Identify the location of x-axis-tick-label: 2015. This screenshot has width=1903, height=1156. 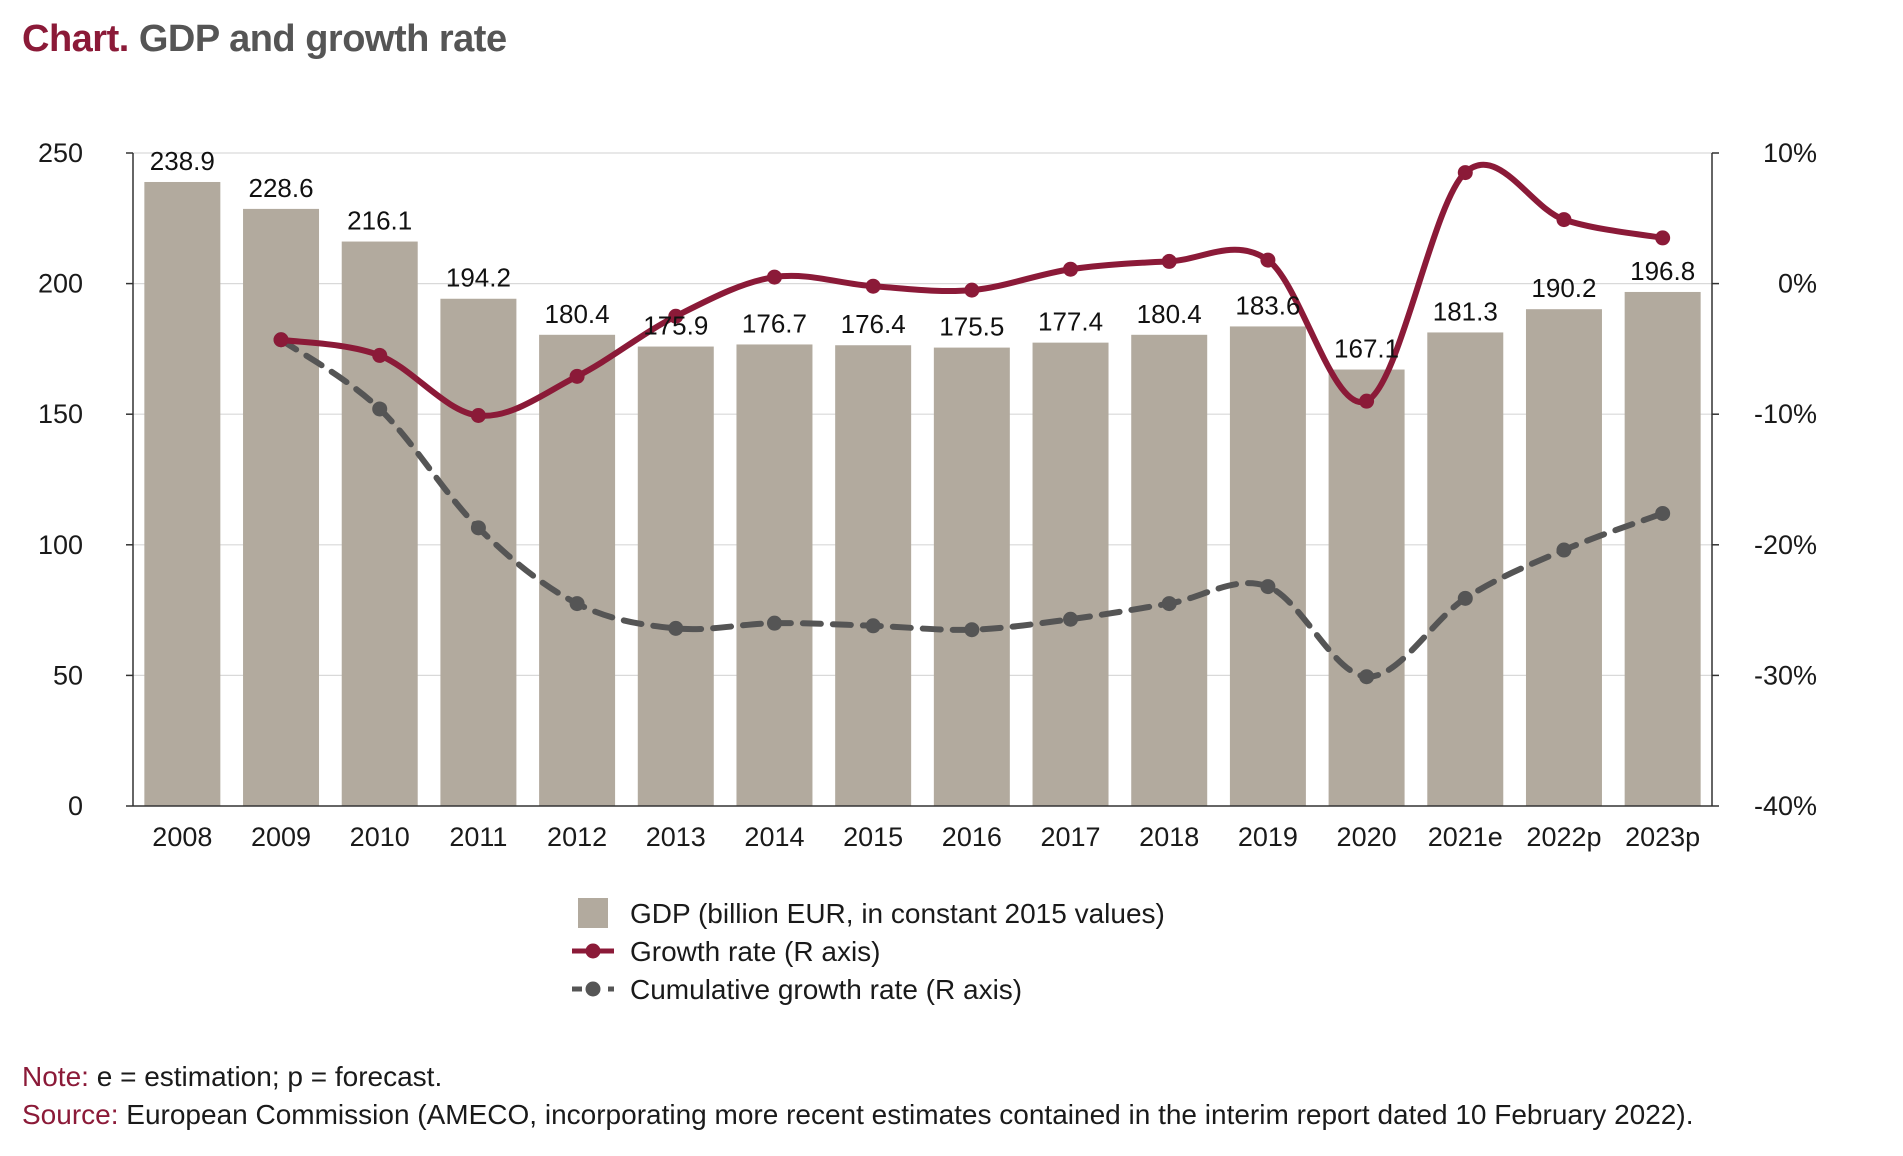
(873, 837).